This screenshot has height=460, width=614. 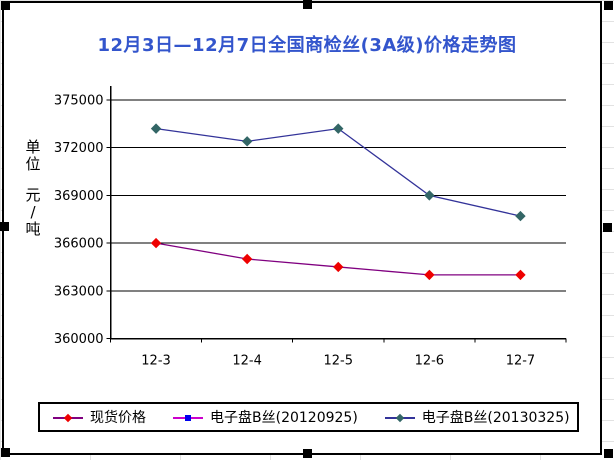 I want to click on selection-handle-top-right, so click(x=608, y=5).